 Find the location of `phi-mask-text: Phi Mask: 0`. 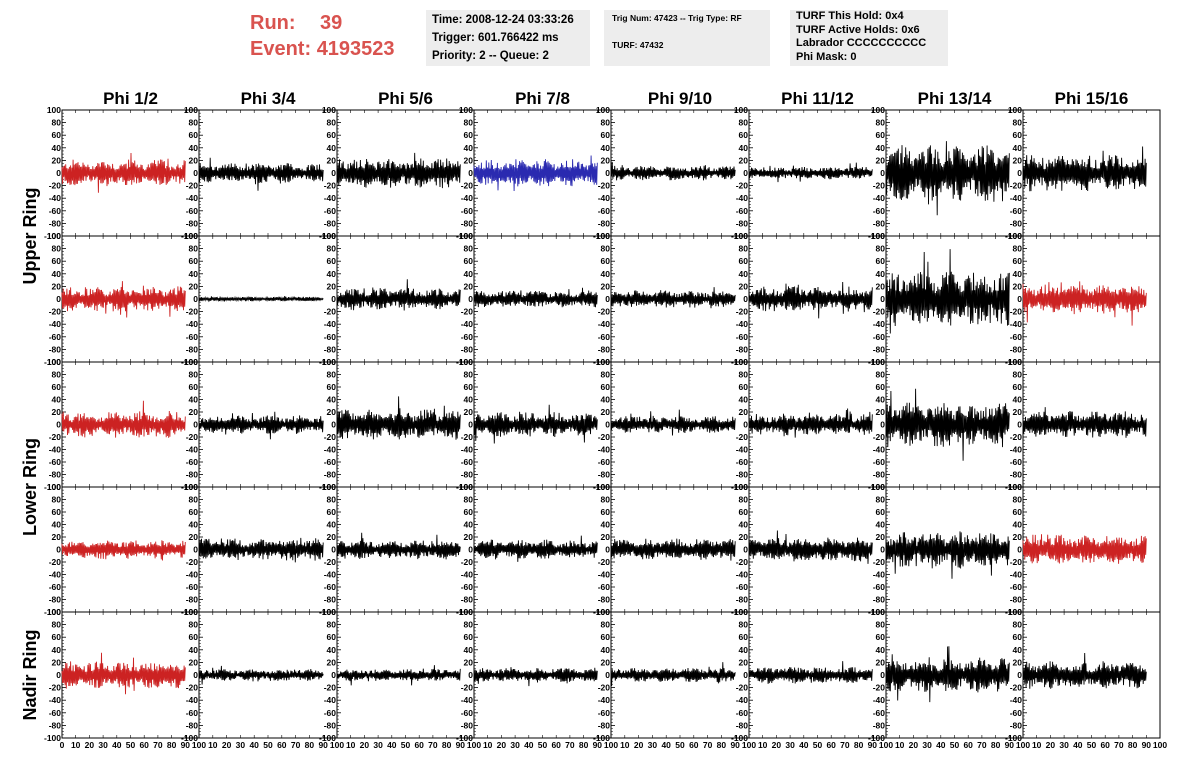

phi-mask-text: Phi Mask: 0 is located at coordinates (826, 56).